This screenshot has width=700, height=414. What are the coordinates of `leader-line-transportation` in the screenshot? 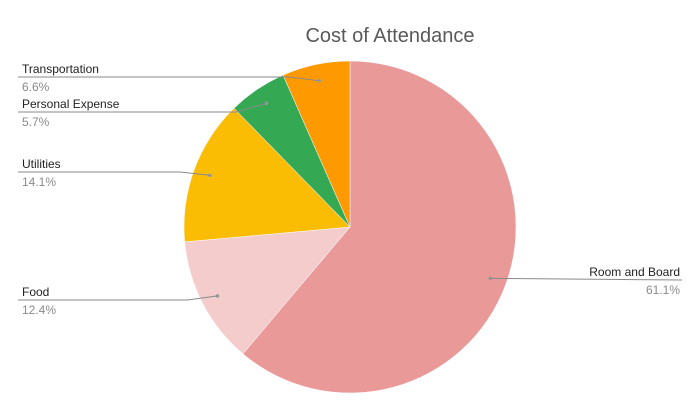 It's located at (169, 79).